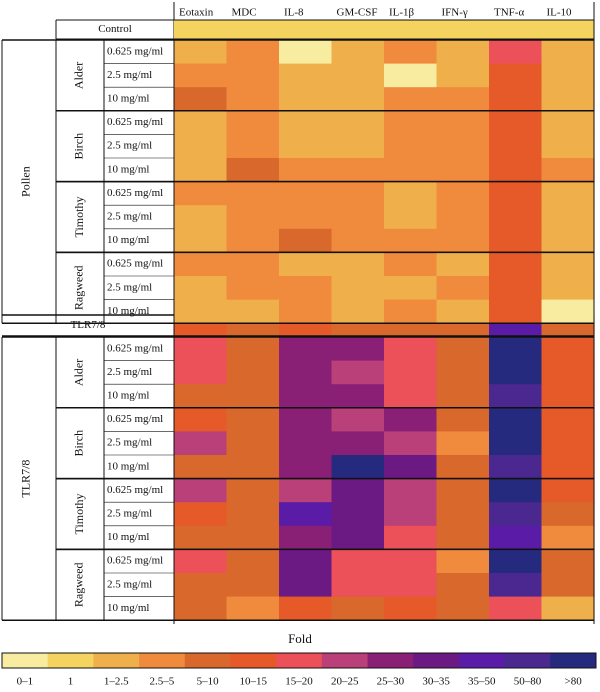 The height and width of the screenshot is (692, 600). What do you see at coordinates (560, 13) in the screenshot?
I see `column-header: IL-10` at bounding box center [560, 13].